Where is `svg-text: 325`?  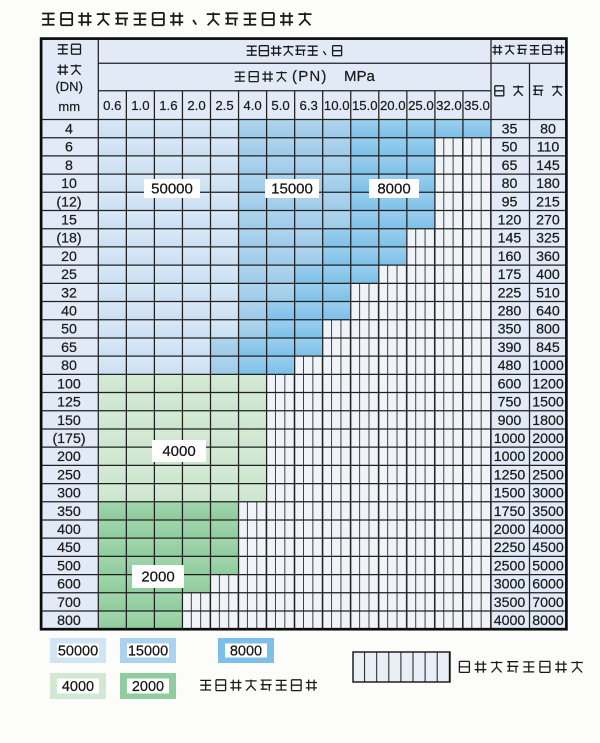 svg-text: 325 is located at coordinates (548, 239).